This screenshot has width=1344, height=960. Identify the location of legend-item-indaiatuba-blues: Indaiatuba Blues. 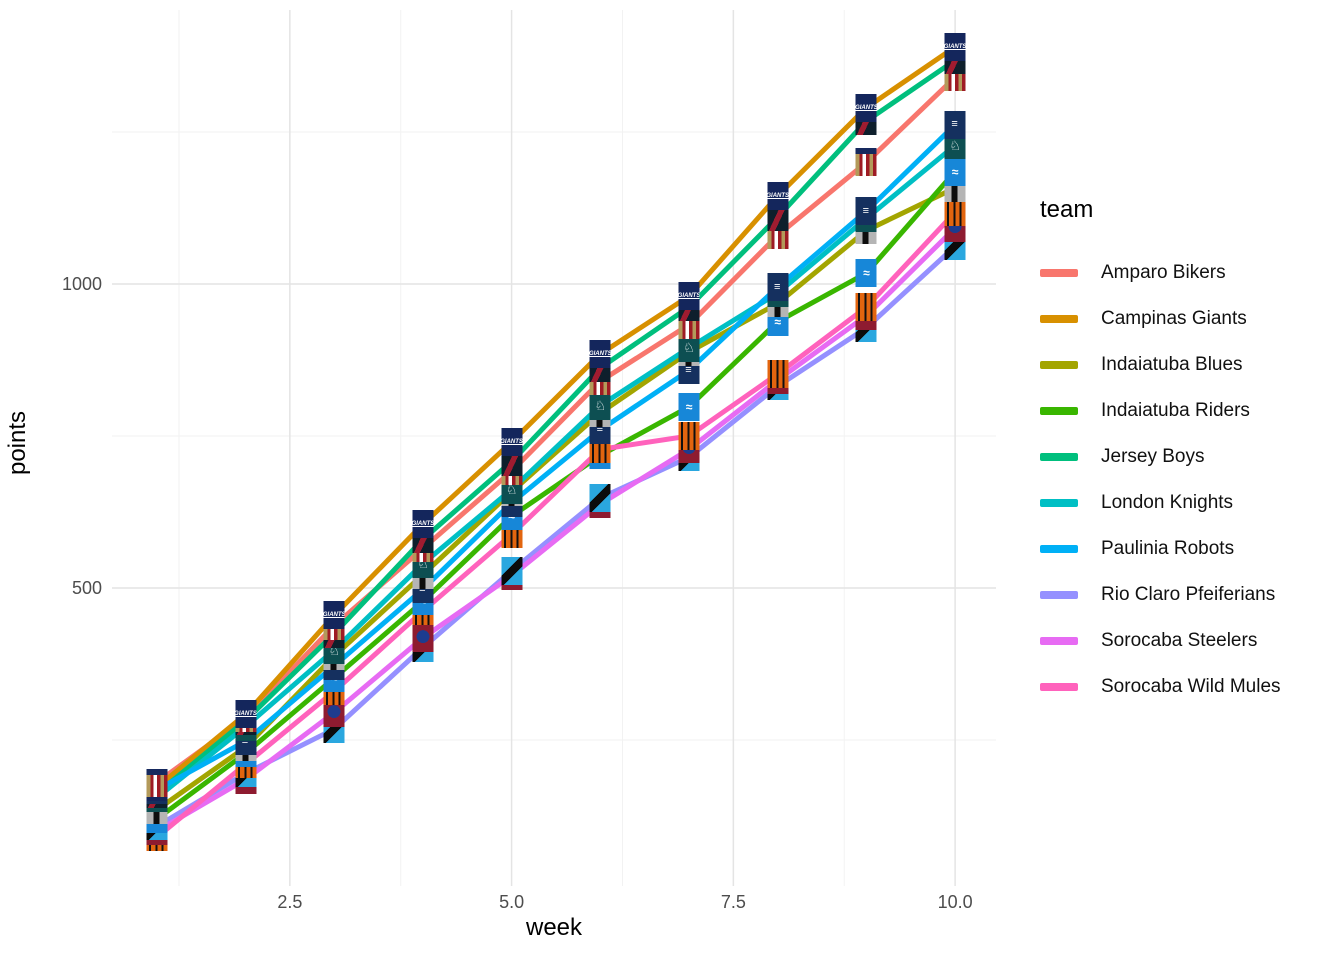
(1160, 365).